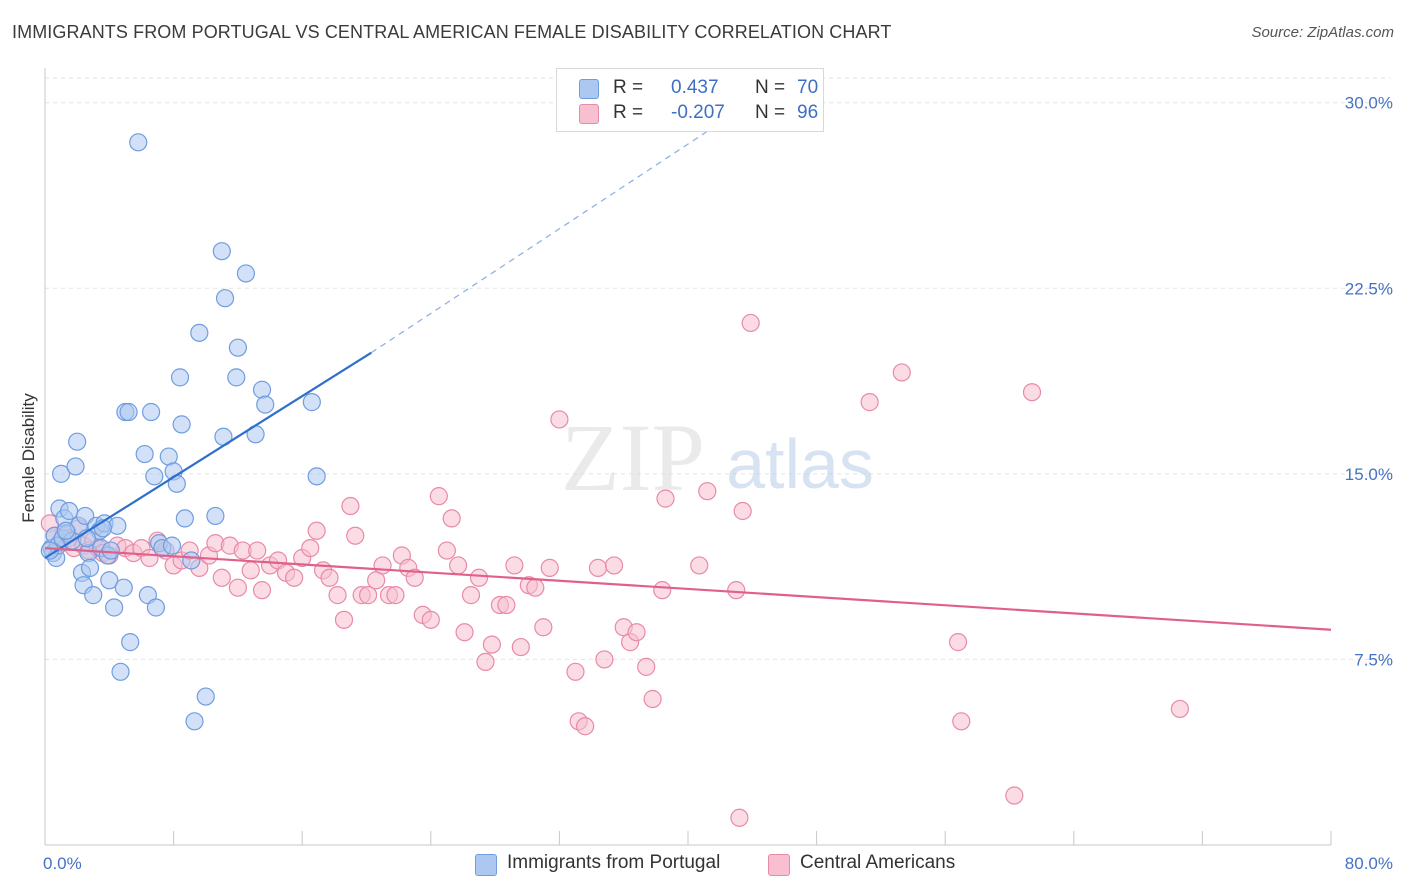 Image resolution: width=1406 pixels, height=892 pixels. What do you see at coordinates (549, 235) in the screenshot?
I see `portugal-trend-extension` at bounding box center [549, 235].